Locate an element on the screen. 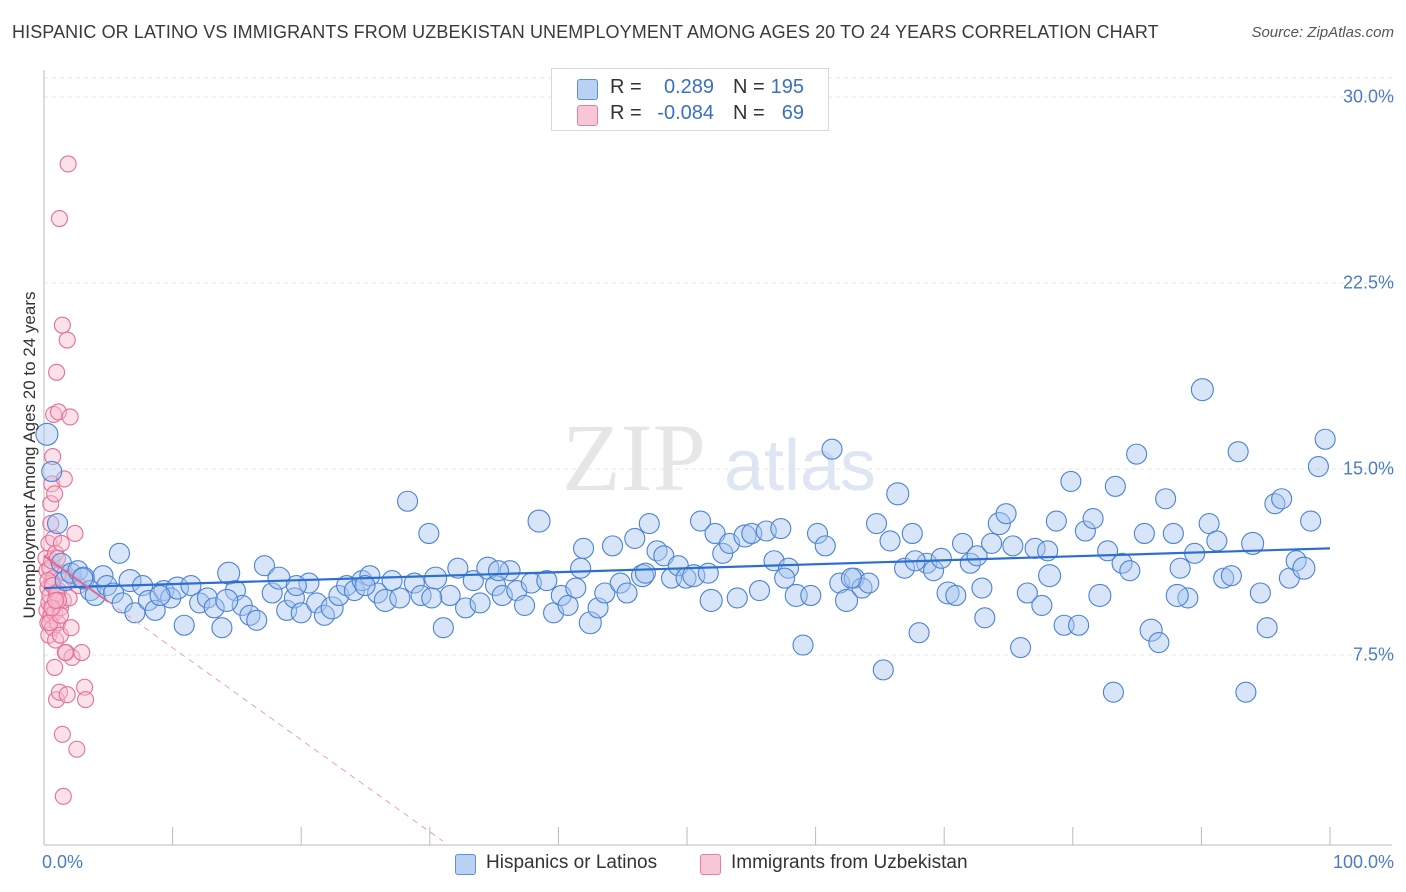 Image resolution: width=1406 pixels, height=892 pixels. trend-line-hispanic is located at coordinates (687, 568).